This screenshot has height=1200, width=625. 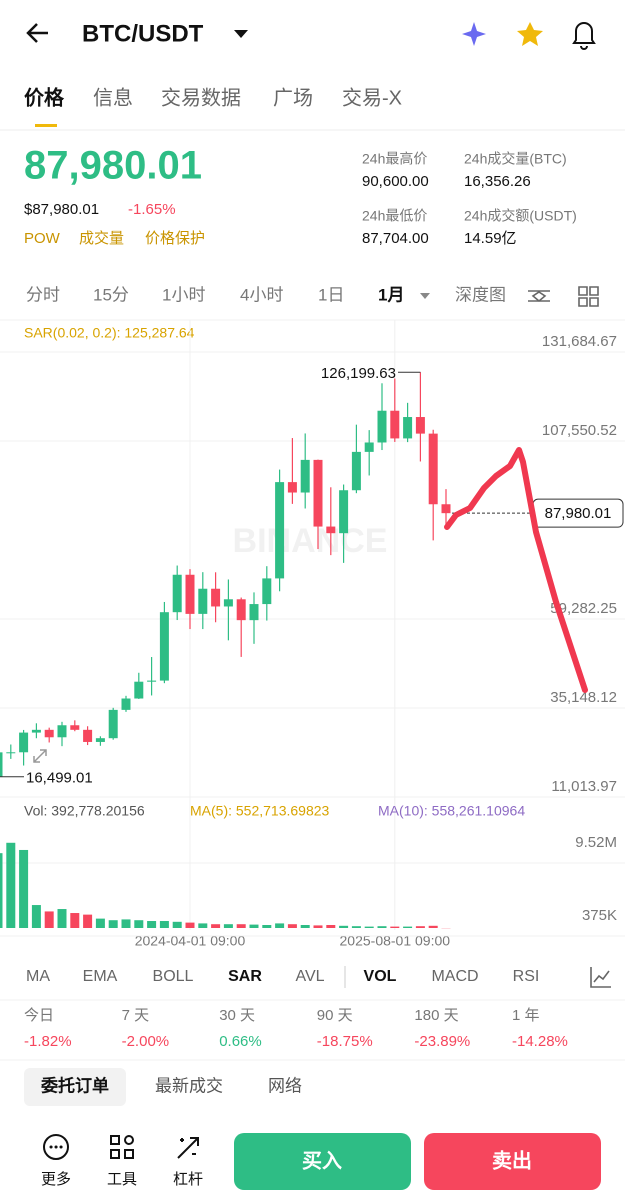 I want to click on period-label: 7 天, so click(x=136, y=1015).